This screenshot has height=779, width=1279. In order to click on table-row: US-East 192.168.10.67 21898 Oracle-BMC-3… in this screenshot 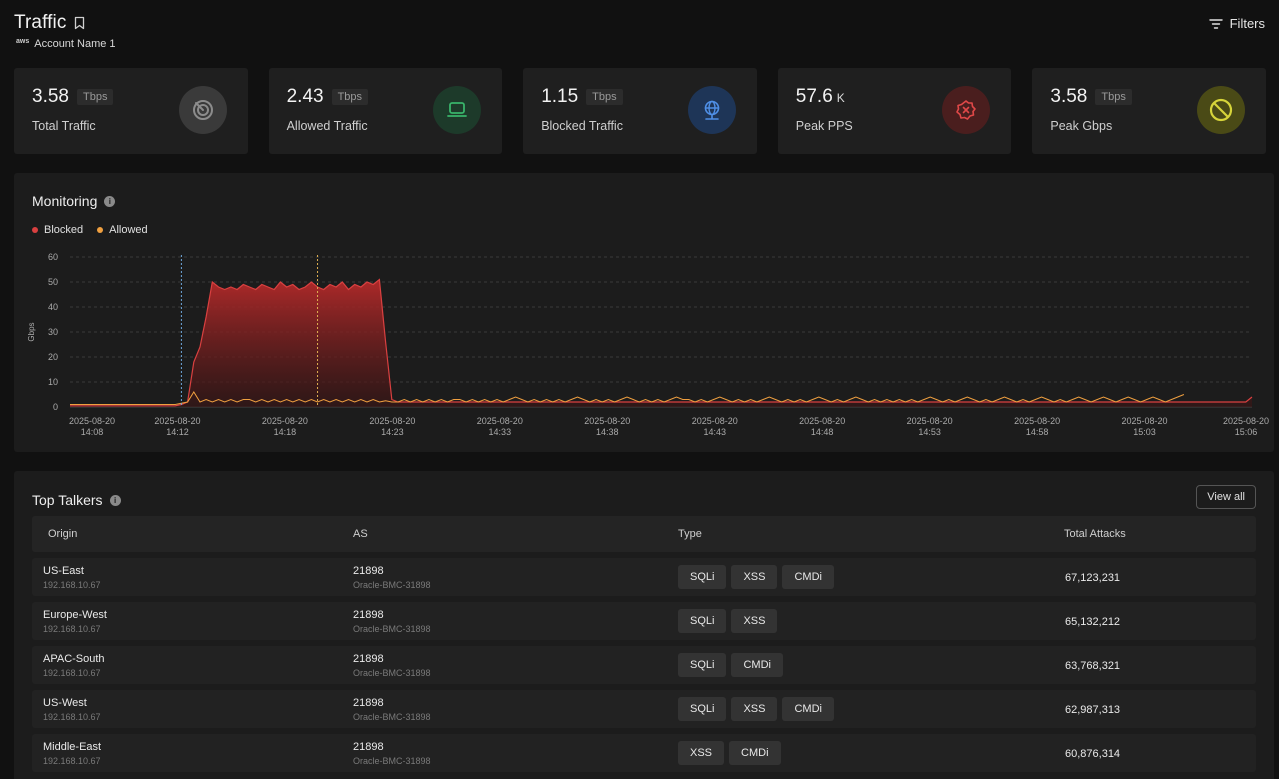, I will do `click(644, 577)`.